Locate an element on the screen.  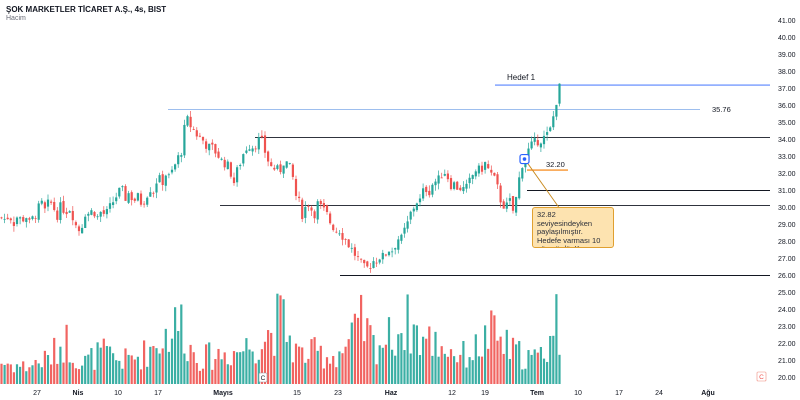
y-tick-label: 24.00 is located at coordinates (787, 310).